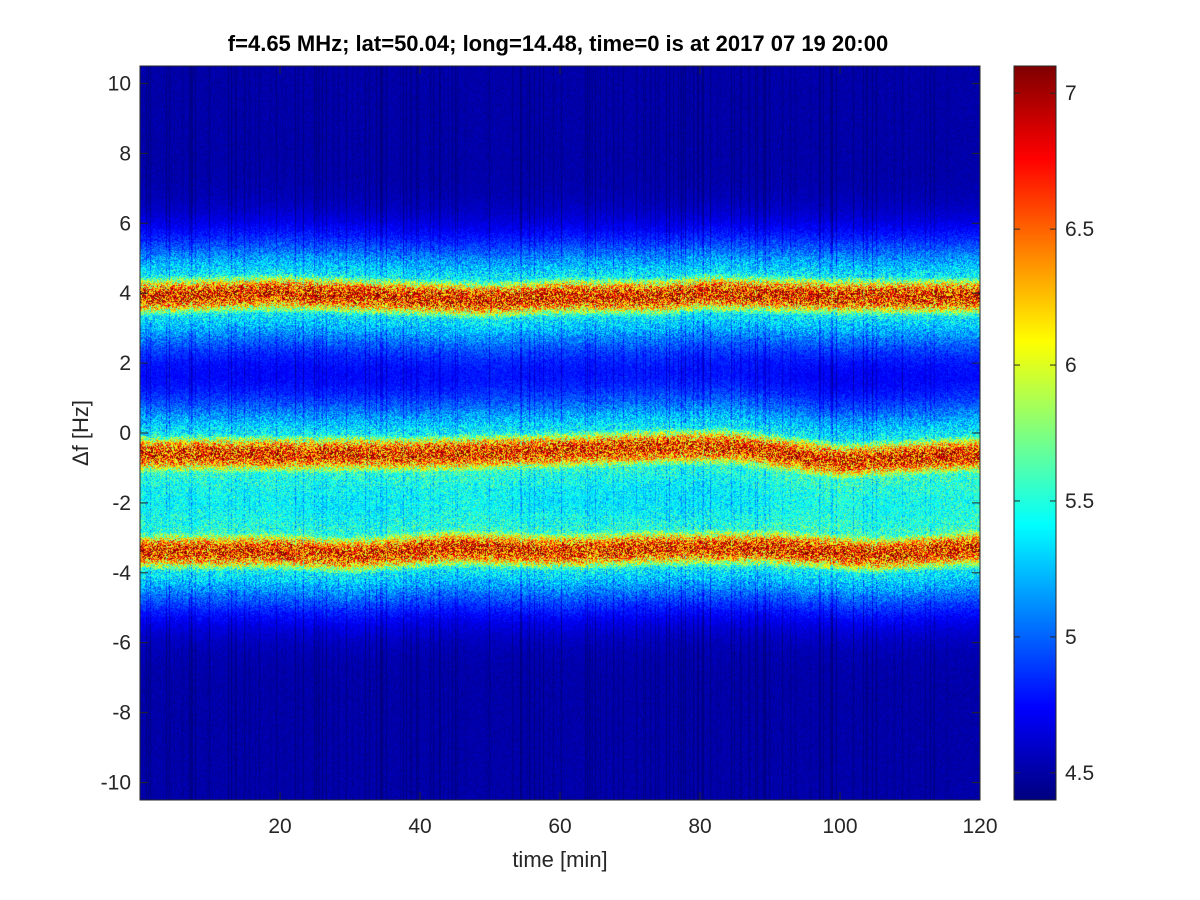 The image size is (1200, 900). What do you see at coordinates (1071, 93) in the screenshot?
I see `colorbar-tick-label: 7` at bounding box center [1071, 93].